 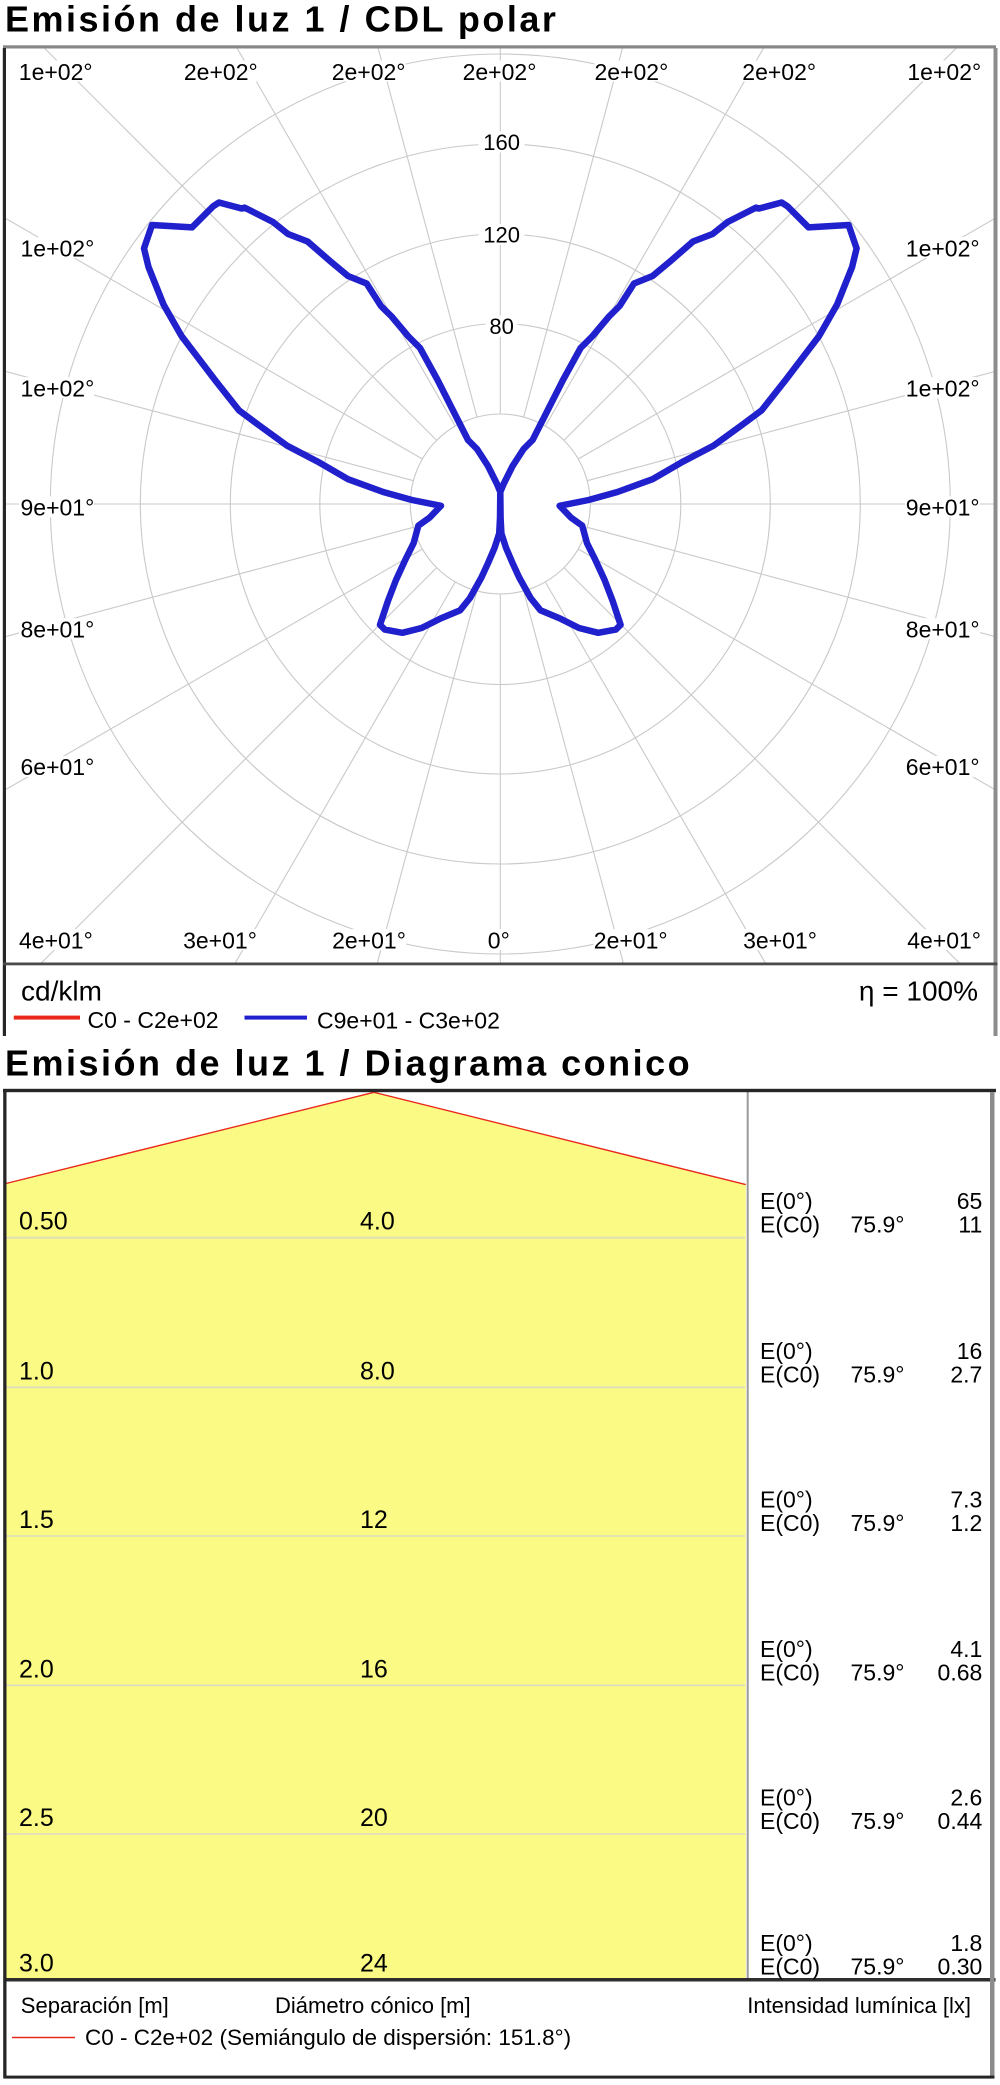 I want to click on svg-text: cd/klm, so click(x=61, y=991).